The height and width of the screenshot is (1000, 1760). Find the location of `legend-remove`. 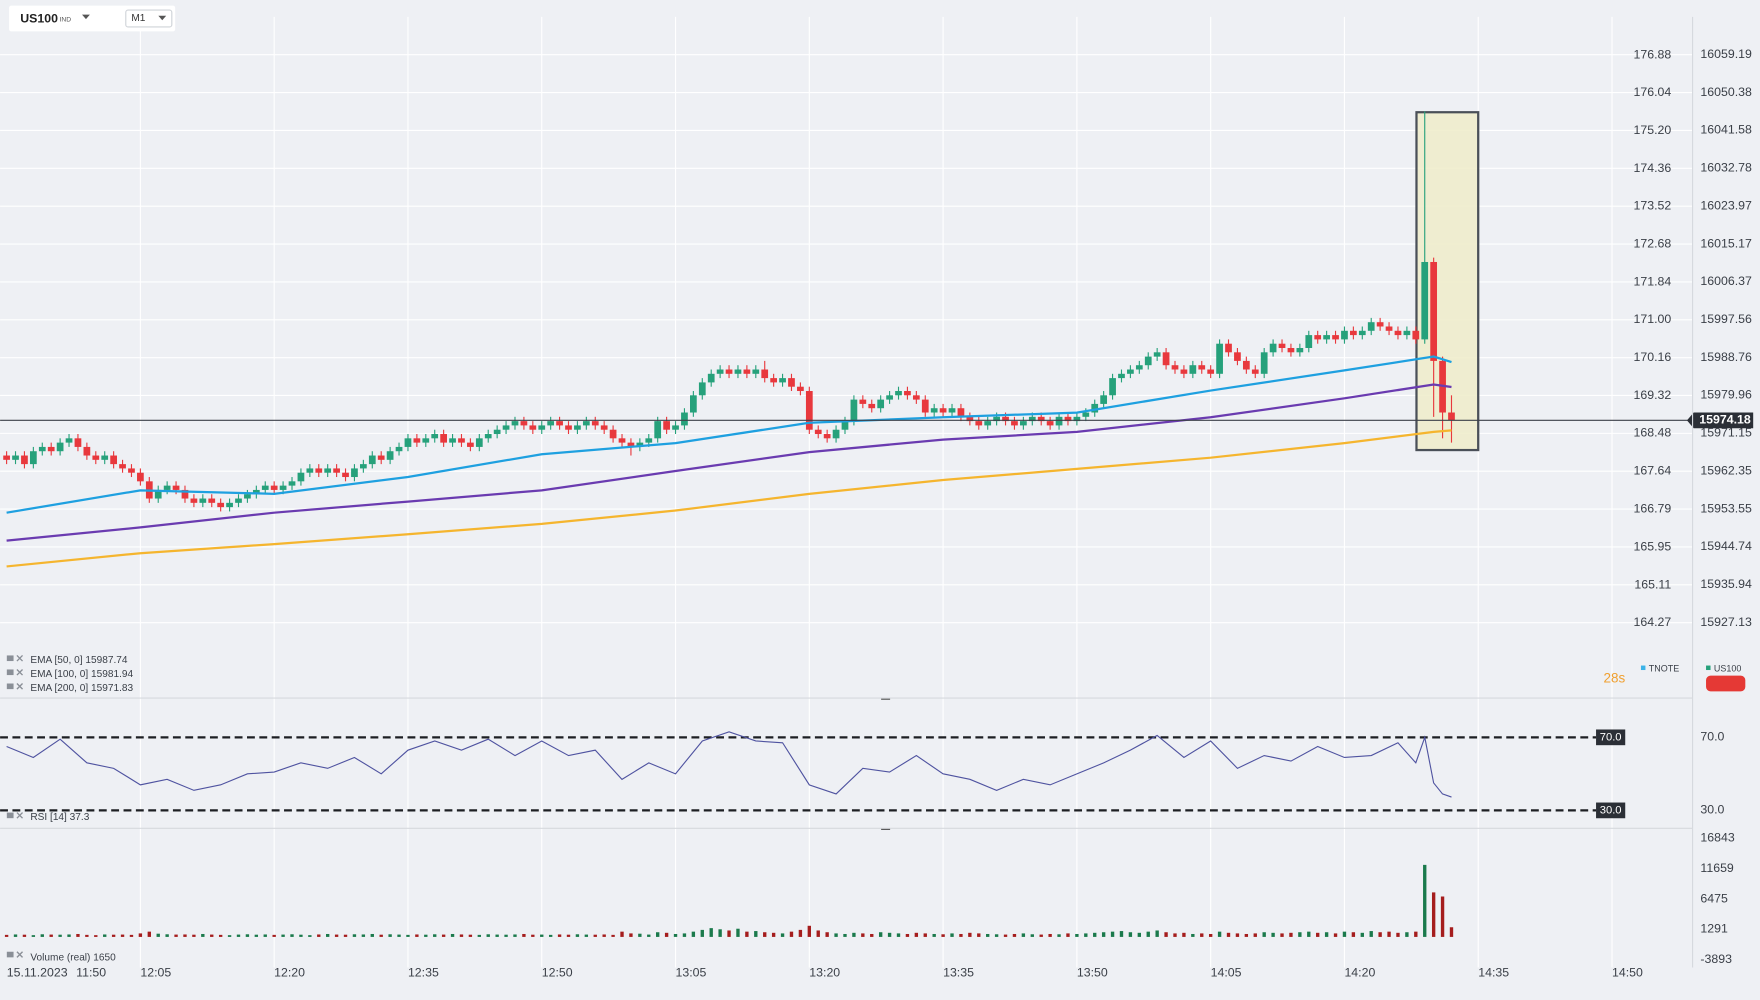

legend-remove is located at coordinates (20, 658).